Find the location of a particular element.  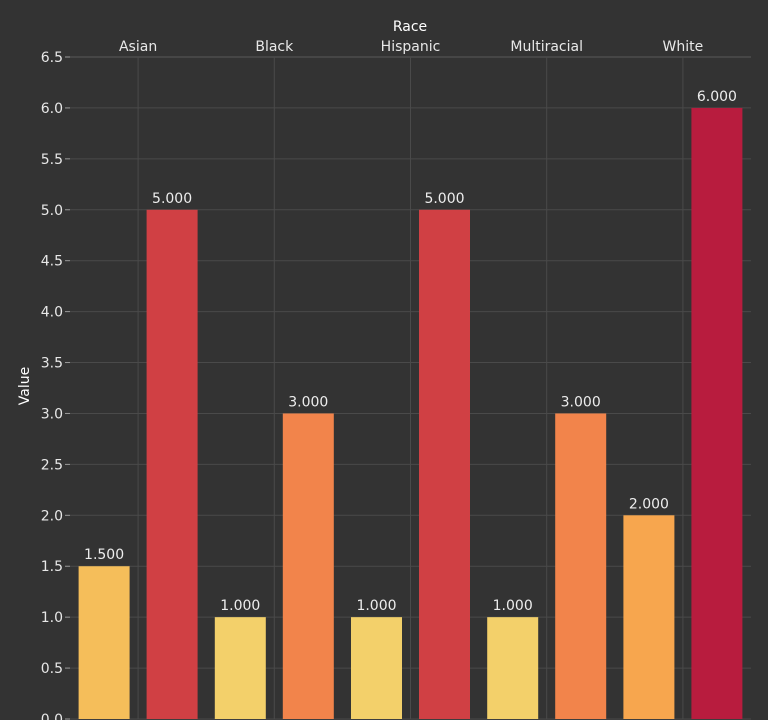

y-tick-label: 0.0 is located at coordinates (52, 716).